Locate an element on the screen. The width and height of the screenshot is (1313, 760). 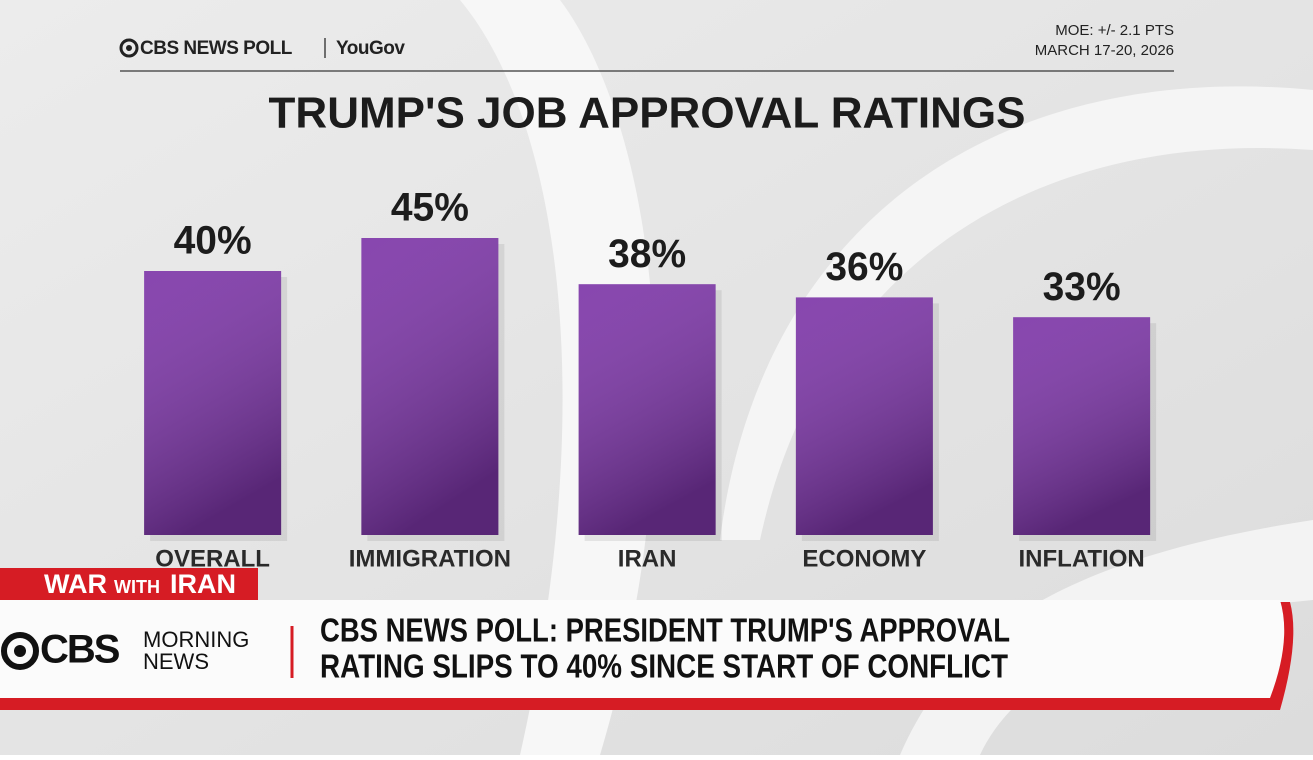
poll-dates: MARCH 17-20, 2026 is located at coordinates (1104, 50).